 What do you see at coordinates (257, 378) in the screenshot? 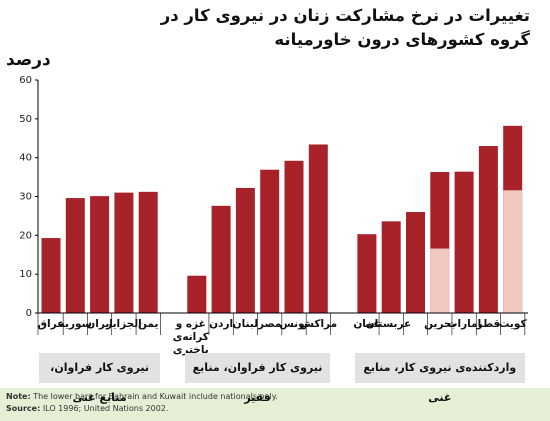
I see `group-label: نیروی کار فراوان، منابع فقیر` at bounding box center [257, 378].